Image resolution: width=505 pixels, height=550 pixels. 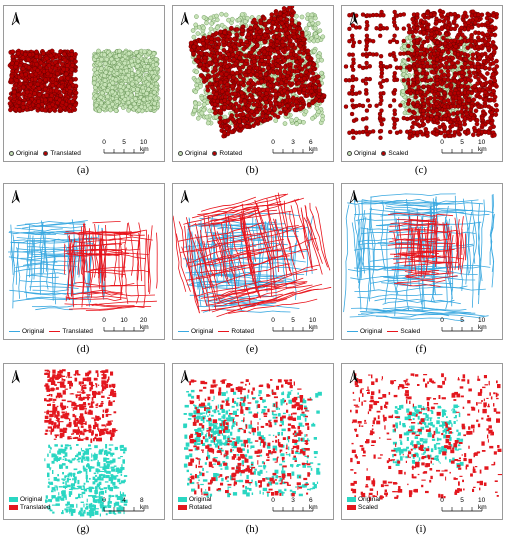 I want to click on scale-label: 3, so click(x=293, y=142).